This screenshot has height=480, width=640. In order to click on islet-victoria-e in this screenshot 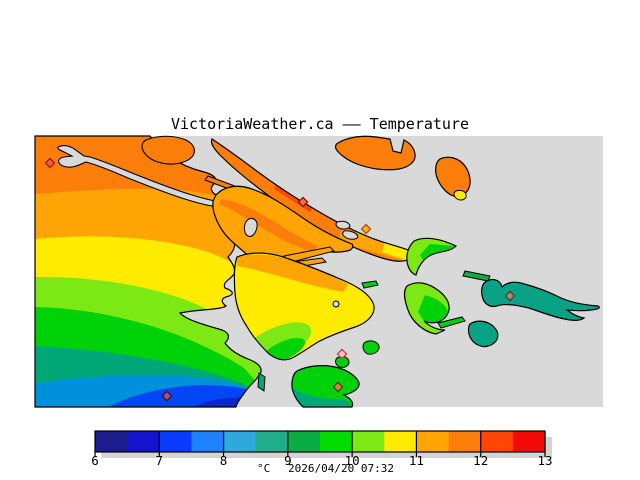, I will do `click(371, 347)`.